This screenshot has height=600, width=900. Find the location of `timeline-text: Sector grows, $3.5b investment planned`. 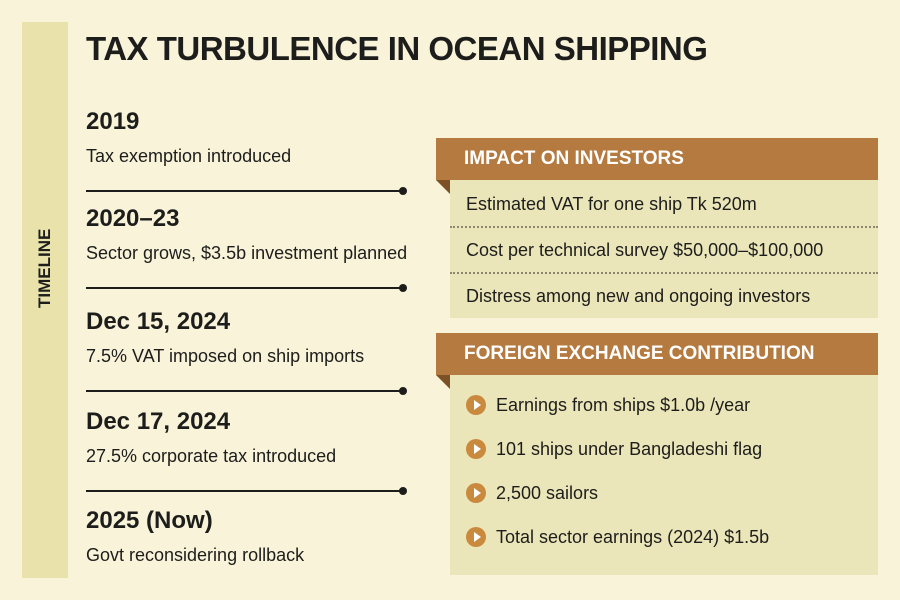

timeline-text: Sector grows, $3.5b investment planned is located at coordinates (247, 253).